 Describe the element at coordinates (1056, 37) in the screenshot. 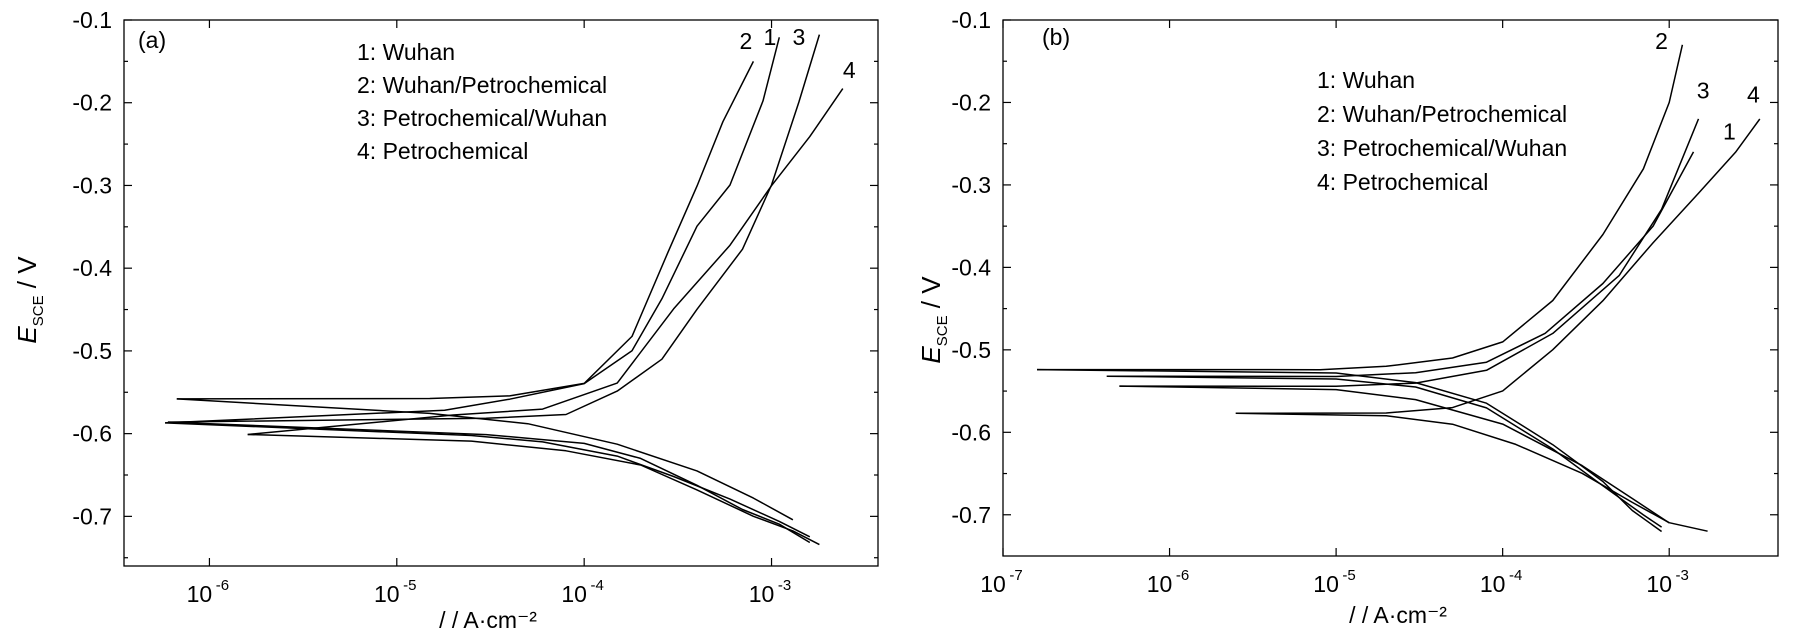

I see `panel-label: (b)` at that location.